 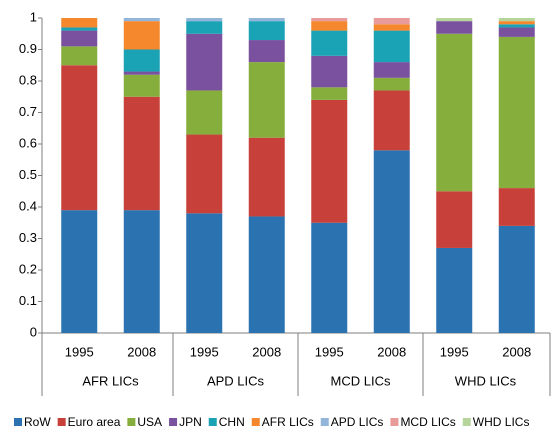 What do you see at coordinates (357, 422) in the screenshot?
I see `legend-label: APD LICs` at bounding box center [357, 422].